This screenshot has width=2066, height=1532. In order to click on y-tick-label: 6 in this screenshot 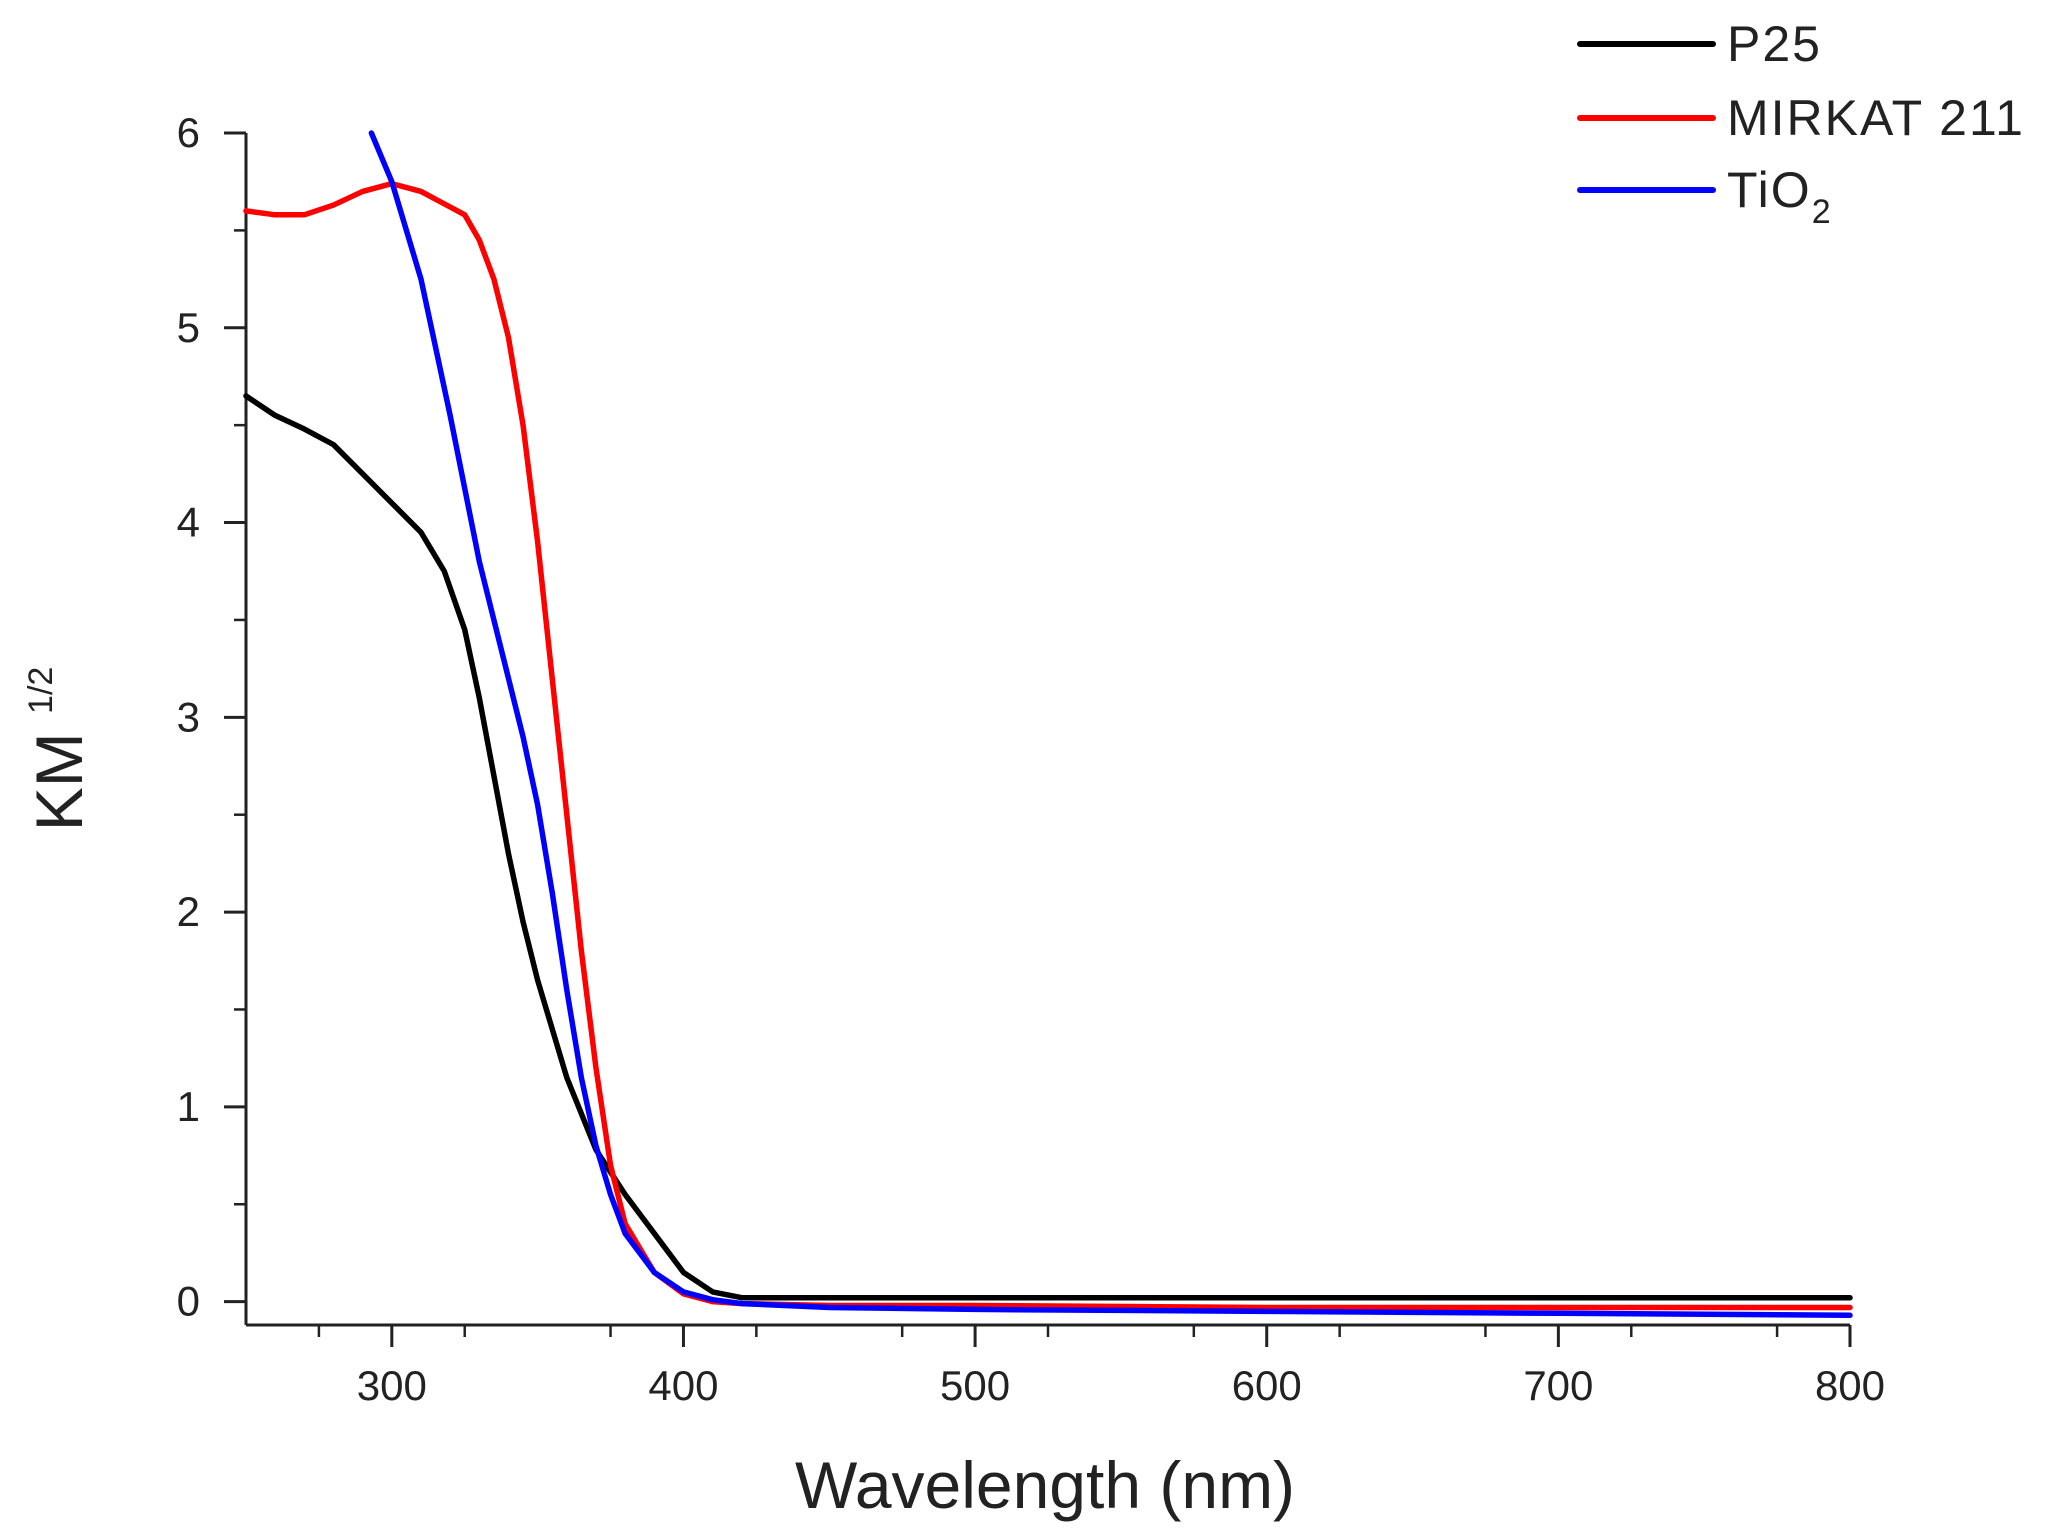, I will do `click(188, 132)`.